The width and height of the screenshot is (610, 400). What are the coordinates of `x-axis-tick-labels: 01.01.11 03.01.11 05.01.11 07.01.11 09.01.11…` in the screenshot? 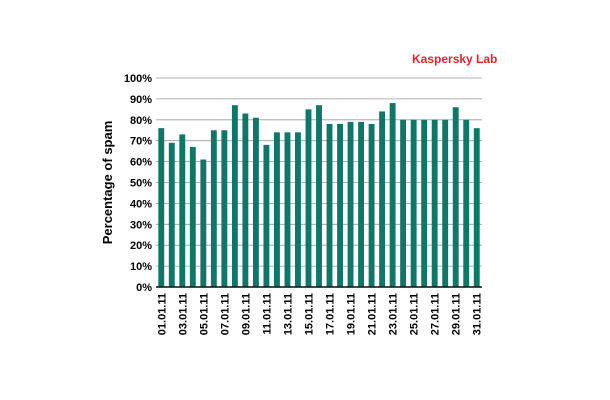 It's located at (319, 314).